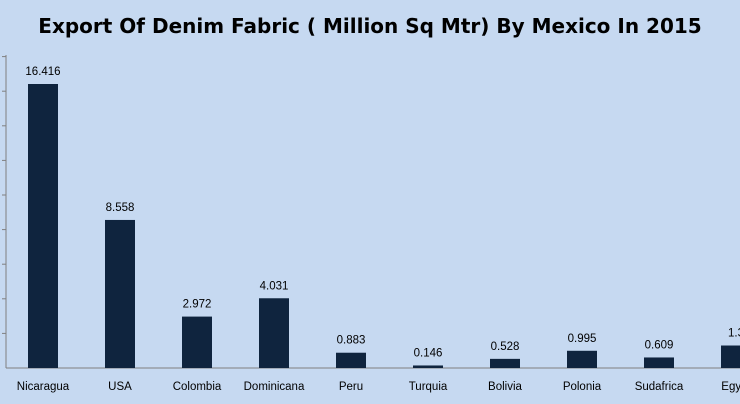  Describe the element at coordinates (197, 342) in the screenshot. I see `bar-colombia` at that location.